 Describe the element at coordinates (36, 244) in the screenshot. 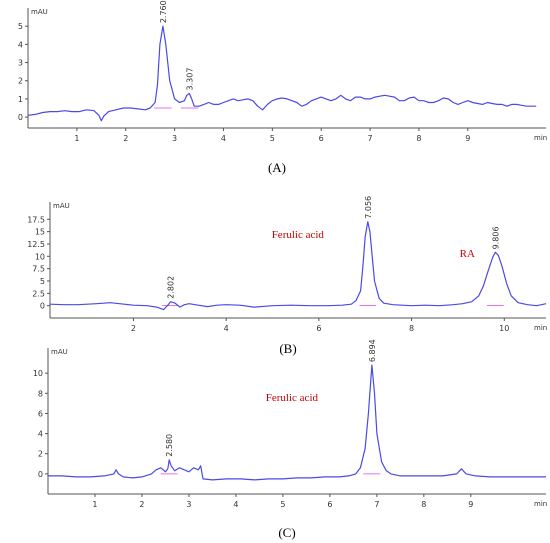

I see `y-tick-label: 12.5` at that location.